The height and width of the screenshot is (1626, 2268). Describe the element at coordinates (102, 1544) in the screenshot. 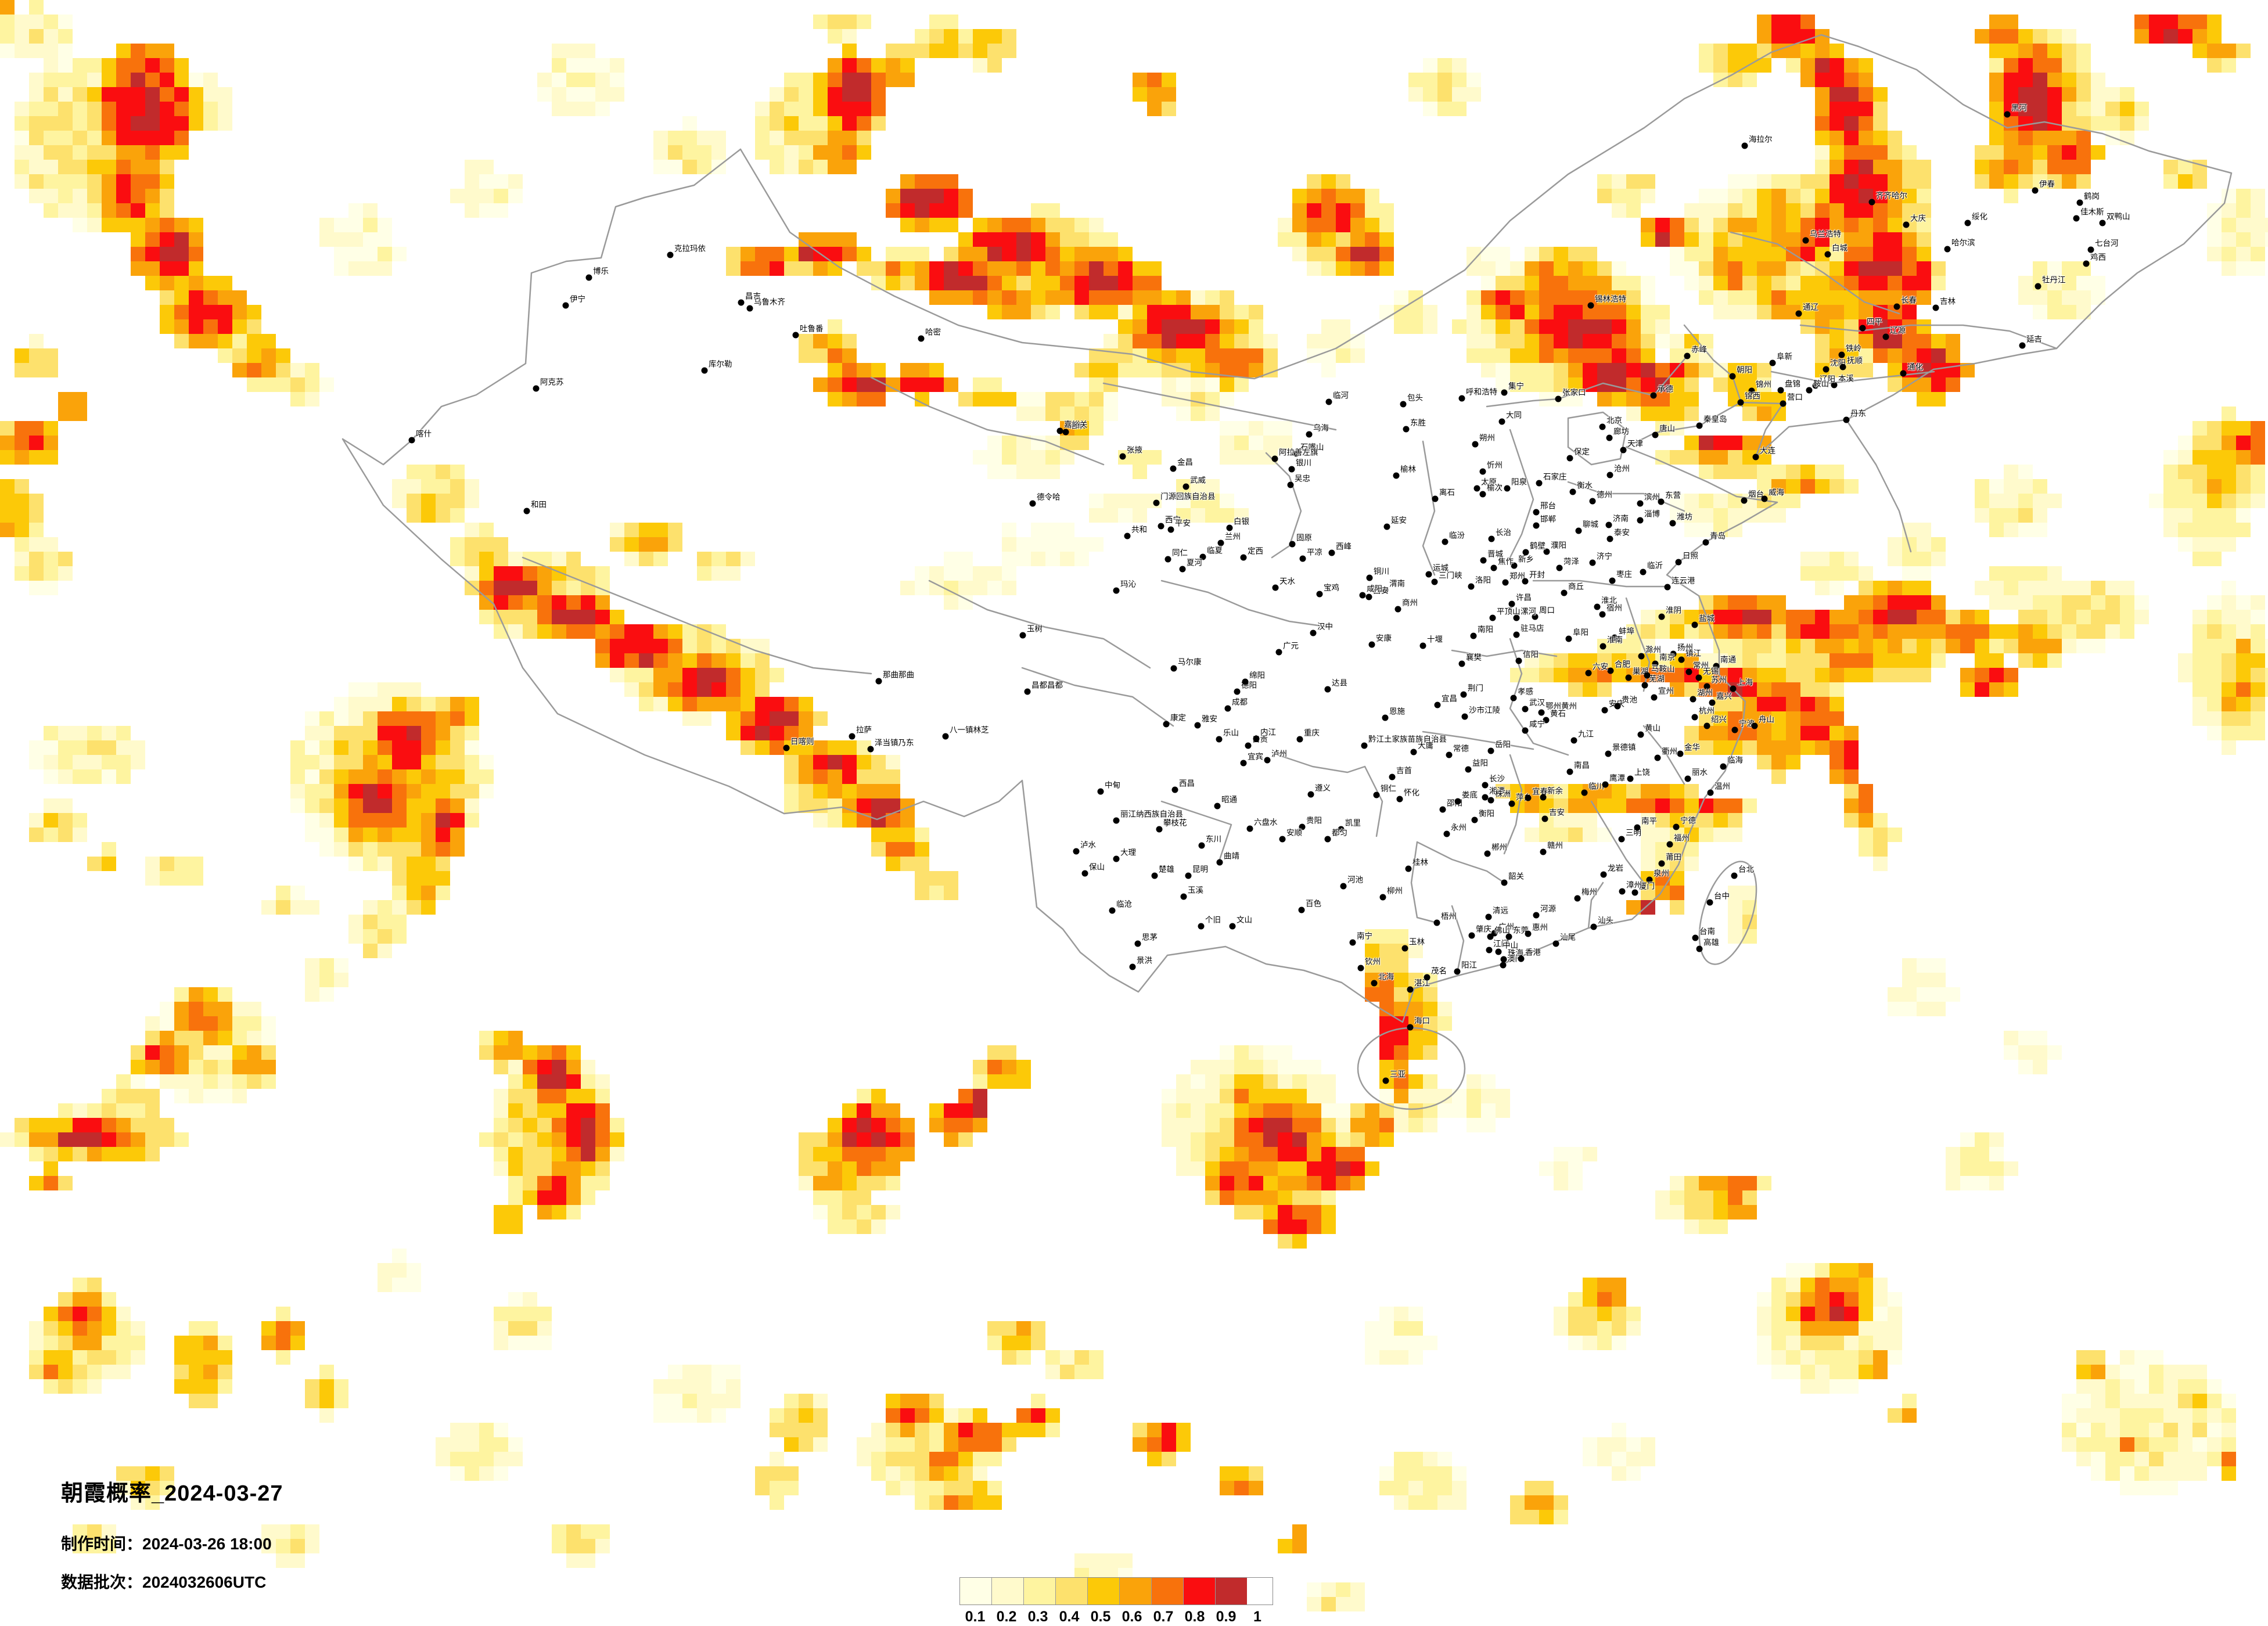

I see `production-time-label: 制作时间：` at that location.